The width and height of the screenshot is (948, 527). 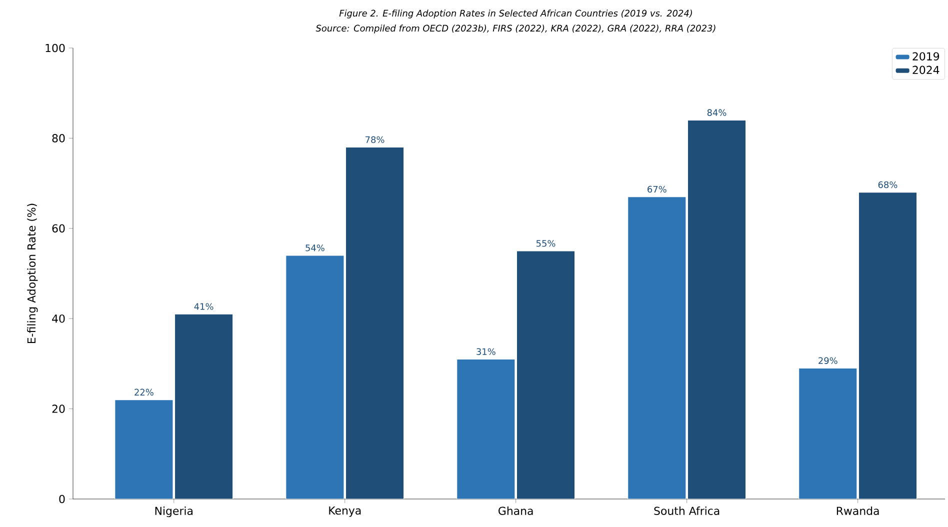 What do you see at coordinates (58, 138) in the screenshot?
I see `y-tick-label: 80` at bounding box center [58, 138].